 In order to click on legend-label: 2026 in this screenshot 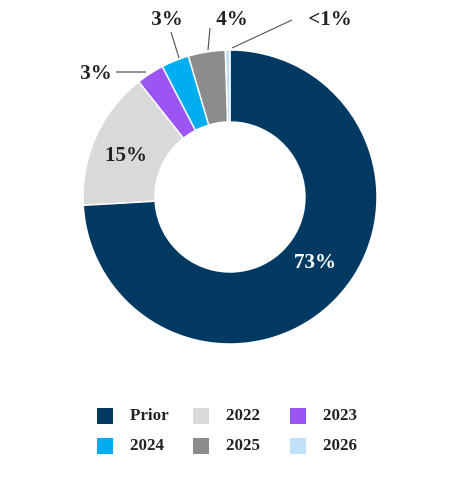, I will do `click(340, 444)`.